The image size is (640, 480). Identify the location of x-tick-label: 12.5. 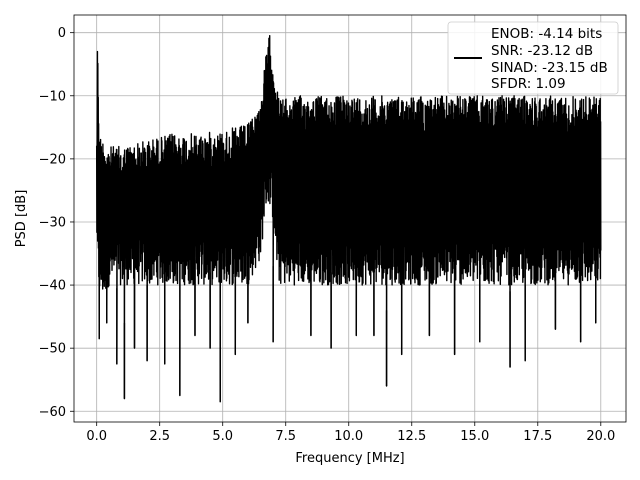
(411, 436).